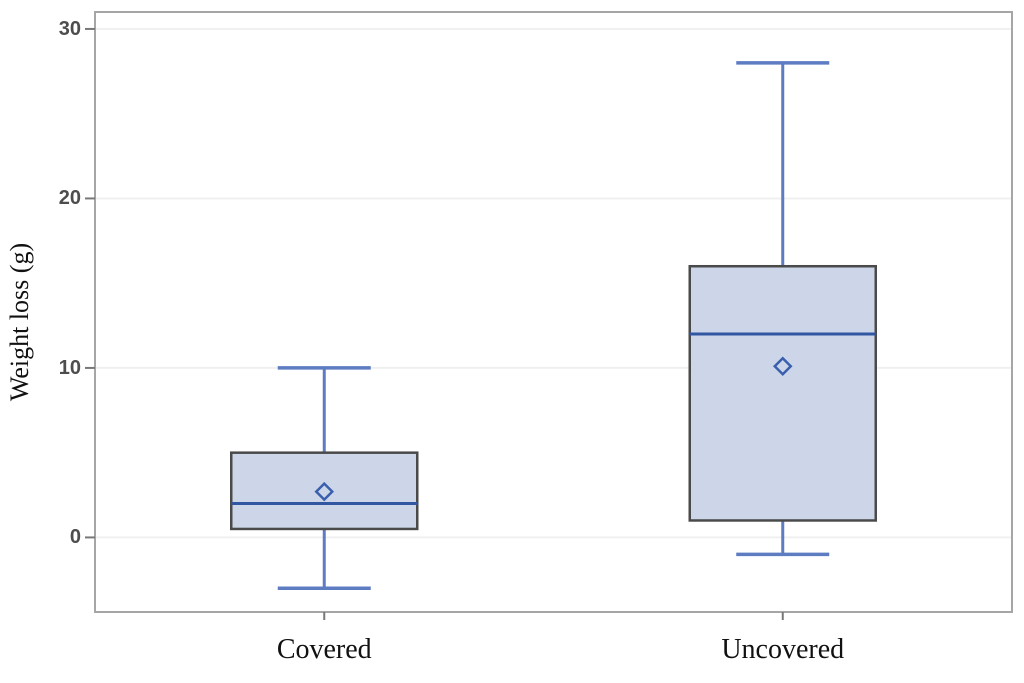 The image size is (1024, 683). What do you see at coordinates (69, 198) in the screenshot?
I see `y-tick-label: 20` at bounding box center [69, 198].